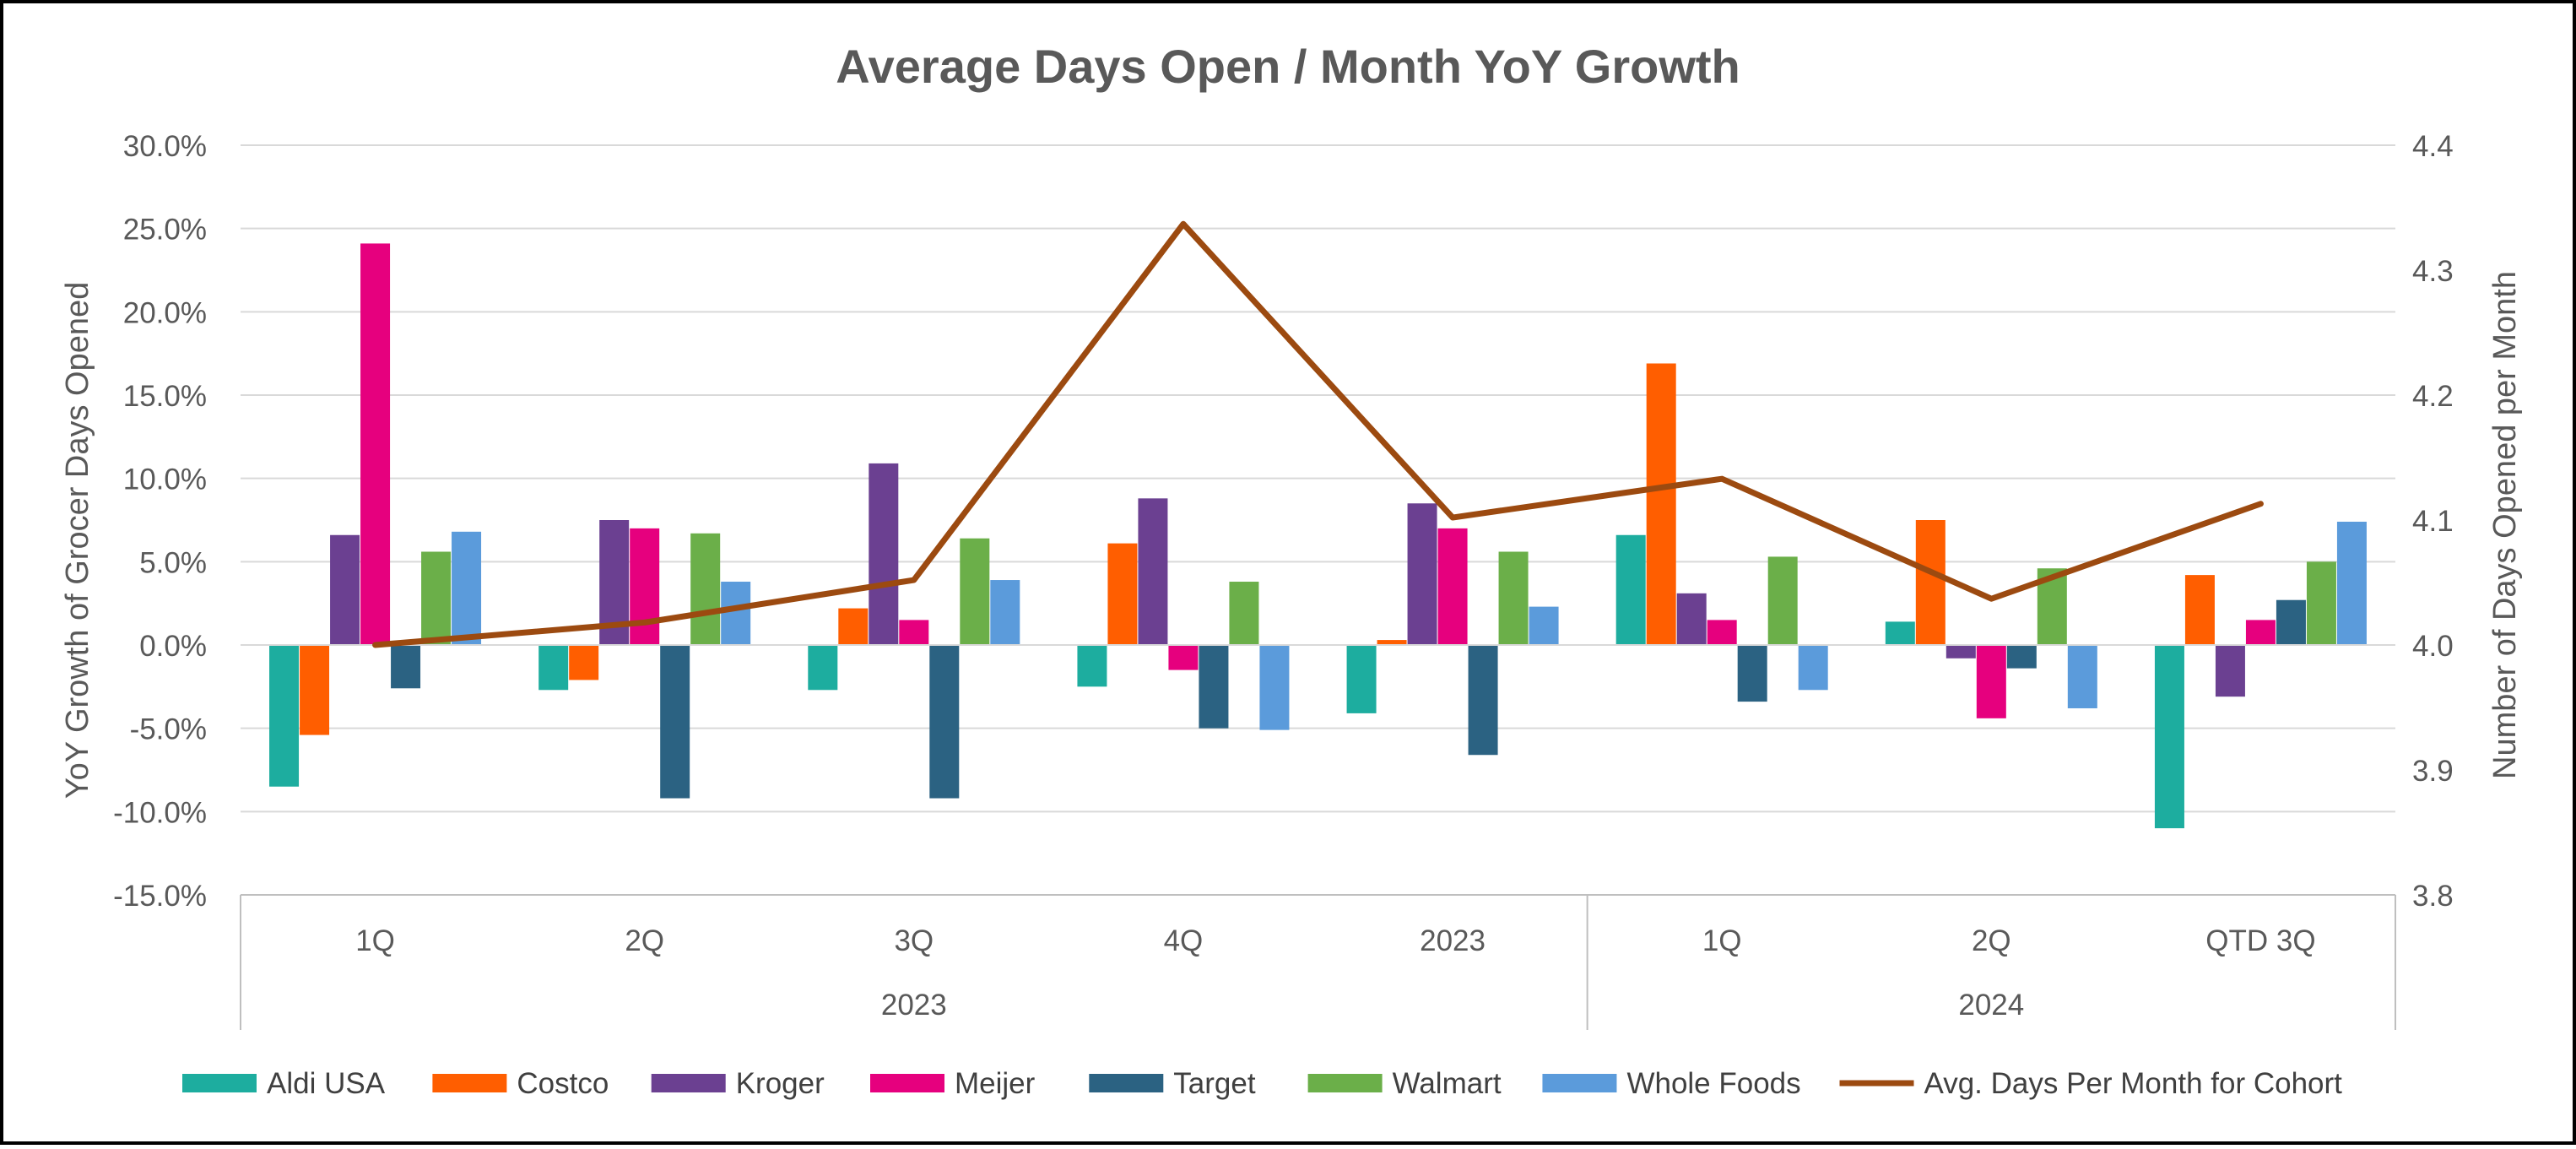 This screenshot has width=2576, height=1149. What do you see at coordinates (1214, 1083) in the screenshot?
I see `legend-label: Target` at bounding box center [1214, 1083].